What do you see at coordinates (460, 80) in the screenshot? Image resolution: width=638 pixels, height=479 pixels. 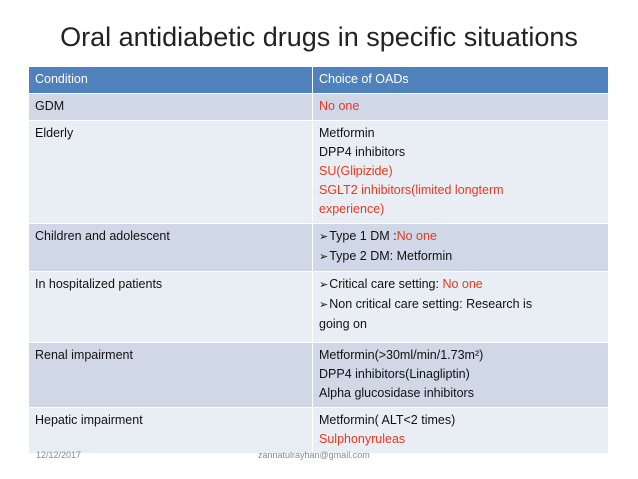 I see `header-choice: Choice of OADs` at bounding box center [460, 80].